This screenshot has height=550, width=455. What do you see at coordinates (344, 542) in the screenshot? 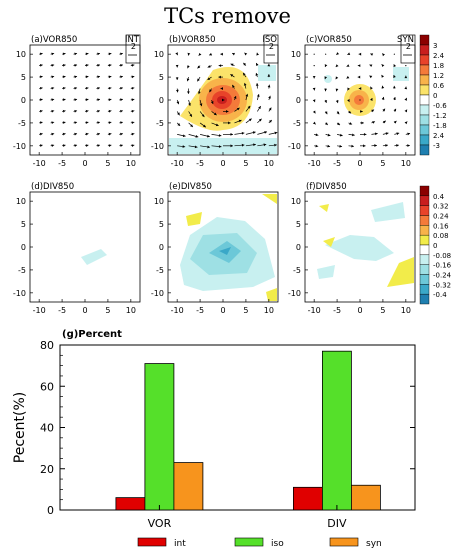
I see `legend-swatch-syn` at bounding box center [344, 542].